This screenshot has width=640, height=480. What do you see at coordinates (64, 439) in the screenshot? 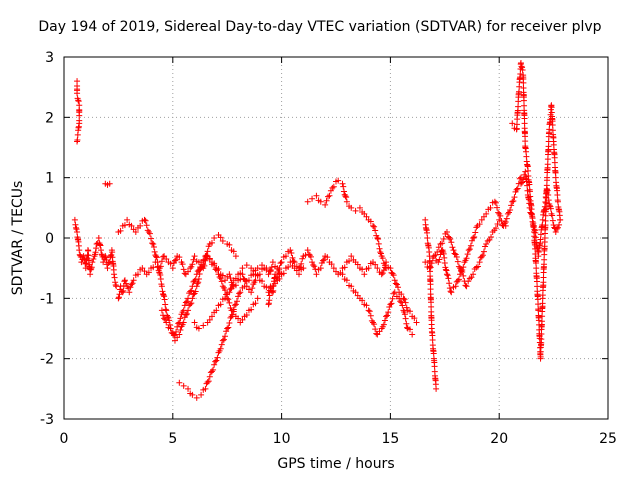
I see `x-tick-label: 0` at bounding box center [64, 439].